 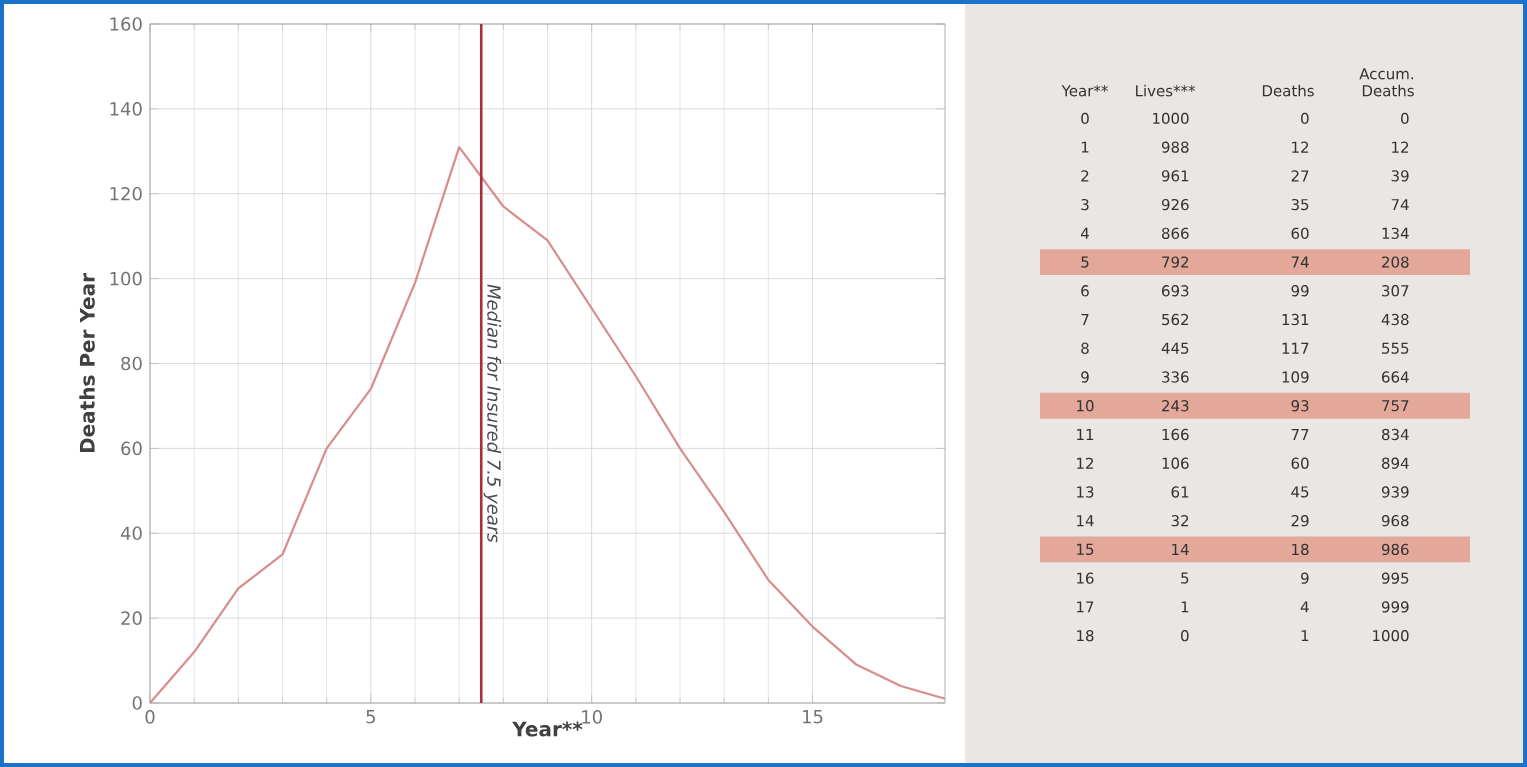 I want to click on text: 27, so click(x=1300, y=176).